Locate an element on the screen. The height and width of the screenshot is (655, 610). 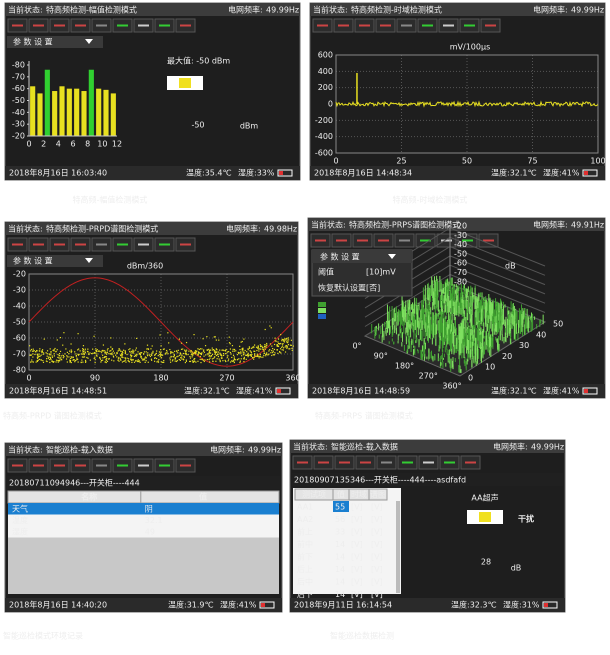
state: 干扰 is located at coordinates (526, 519).